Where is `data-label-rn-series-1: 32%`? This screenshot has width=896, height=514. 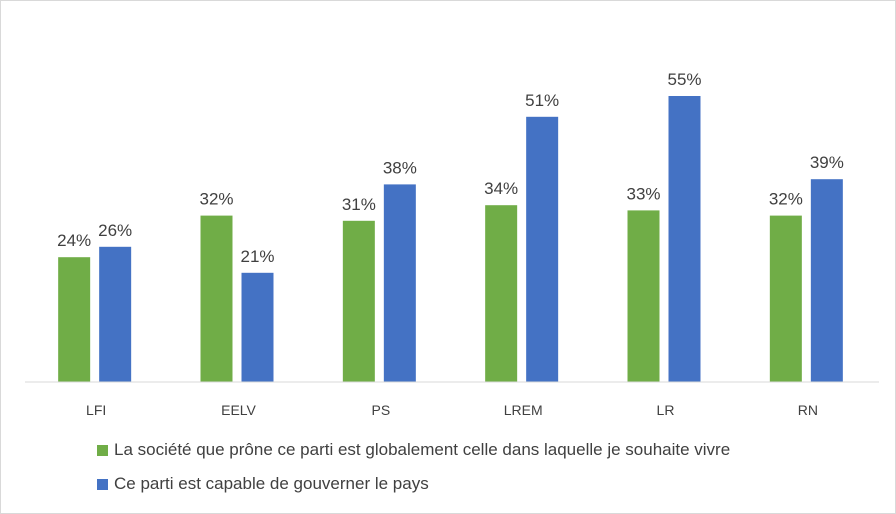 data-label-rn-series-1: 32% is located at coordinates (786, 199).